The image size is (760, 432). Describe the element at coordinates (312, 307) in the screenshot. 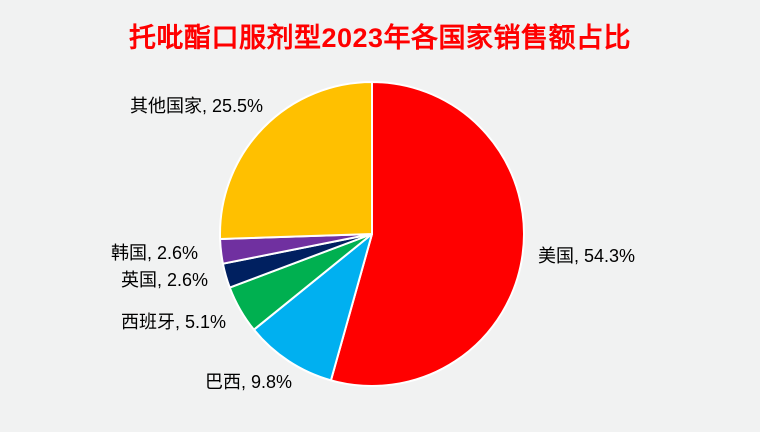

I see `pie-slice-brazil` at that location.